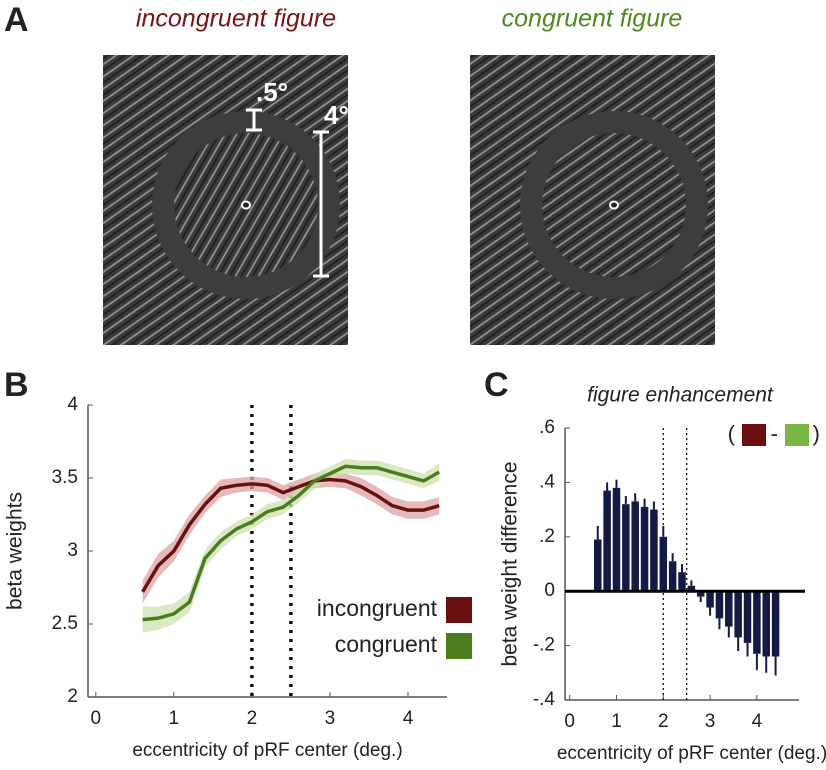 The width and height of the screenshot is (826, 770). What do you see at coordinates (774, 433) in the screenshot?
I see `legend-text: -` at bounding box center [774, 433].